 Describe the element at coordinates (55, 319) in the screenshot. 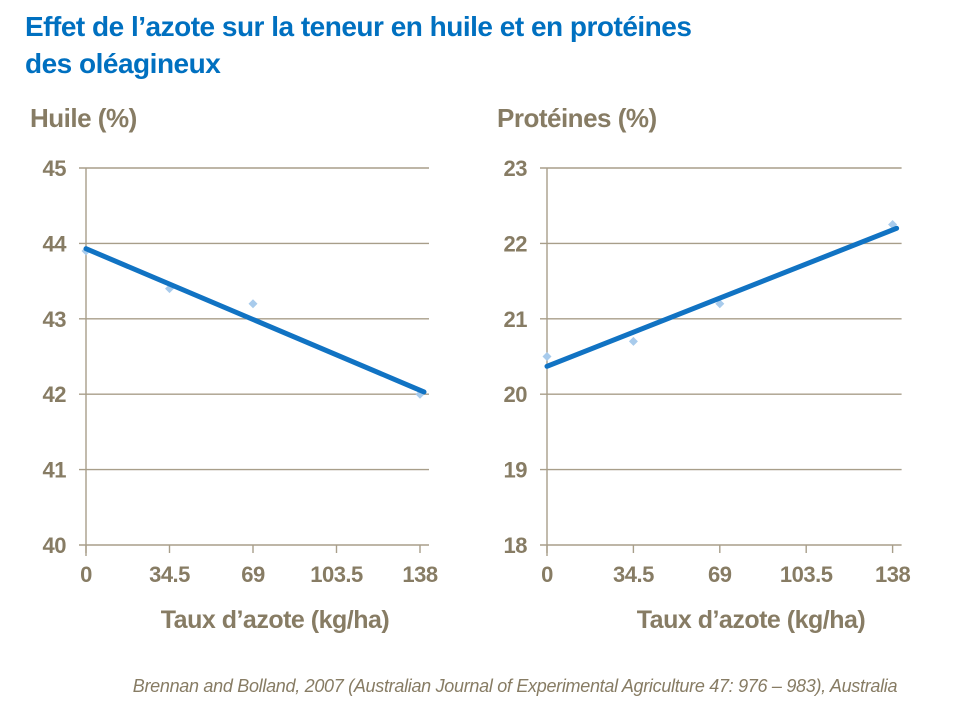

I see `y-tick-label: 43` at that location.